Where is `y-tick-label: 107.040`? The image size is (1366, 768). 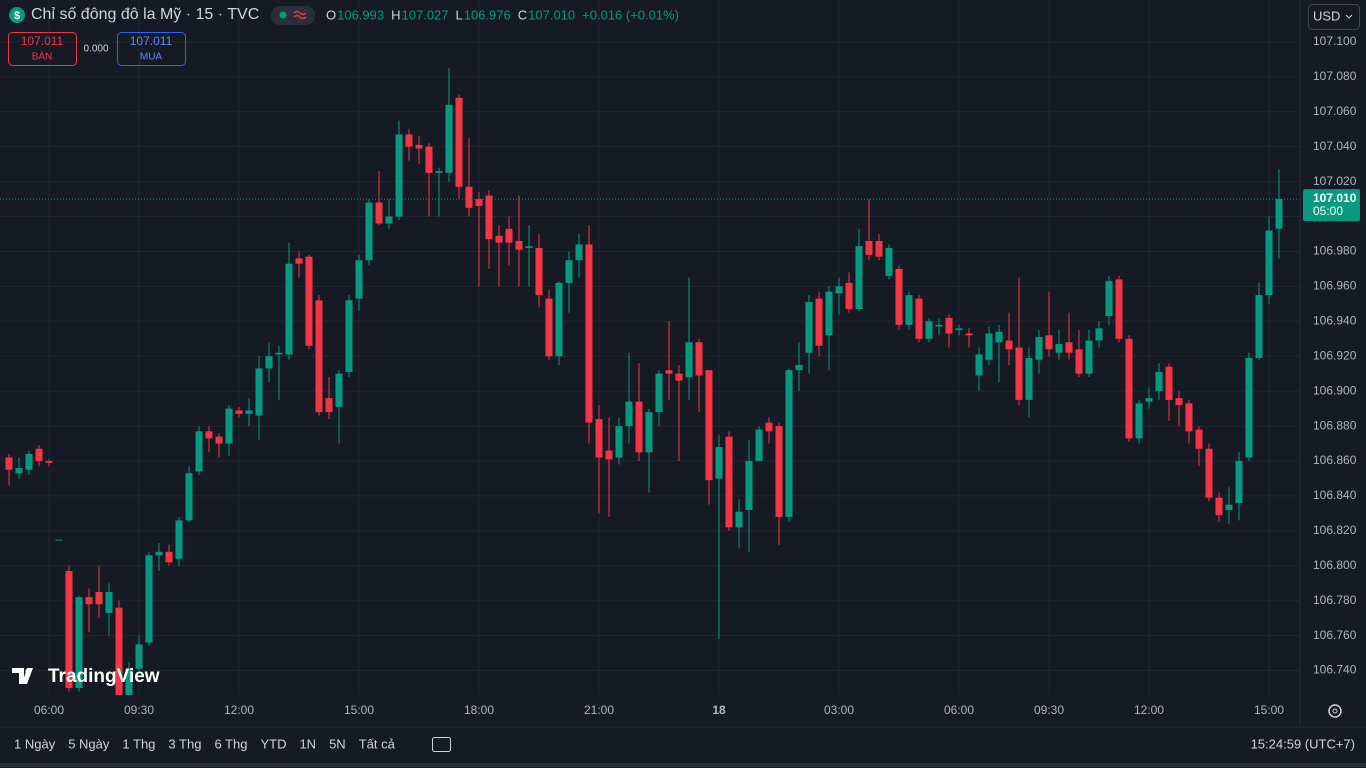
y-tick-label: 107.040 is located at coordinates (1335, 146).